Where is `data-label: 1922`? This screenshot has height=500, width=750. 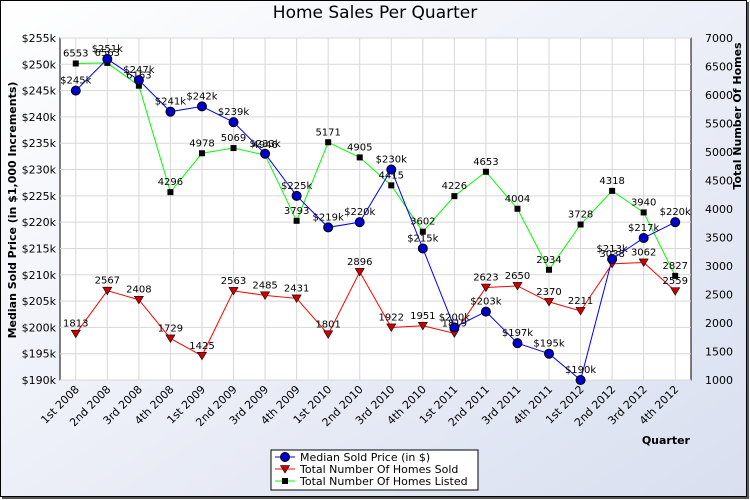 data-label: 1922 is located at coordinates (391, 317).